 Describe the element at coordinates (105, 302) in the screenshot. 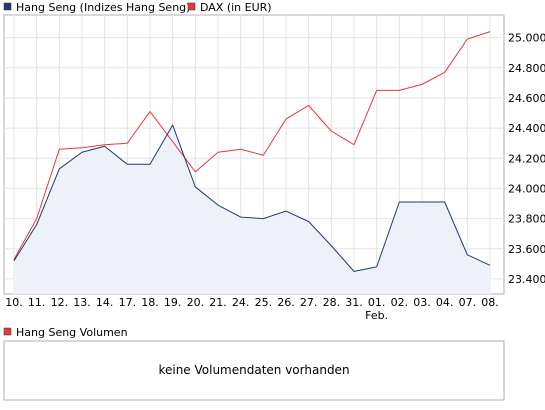

I see `x-tick-label: 14.` at that location.